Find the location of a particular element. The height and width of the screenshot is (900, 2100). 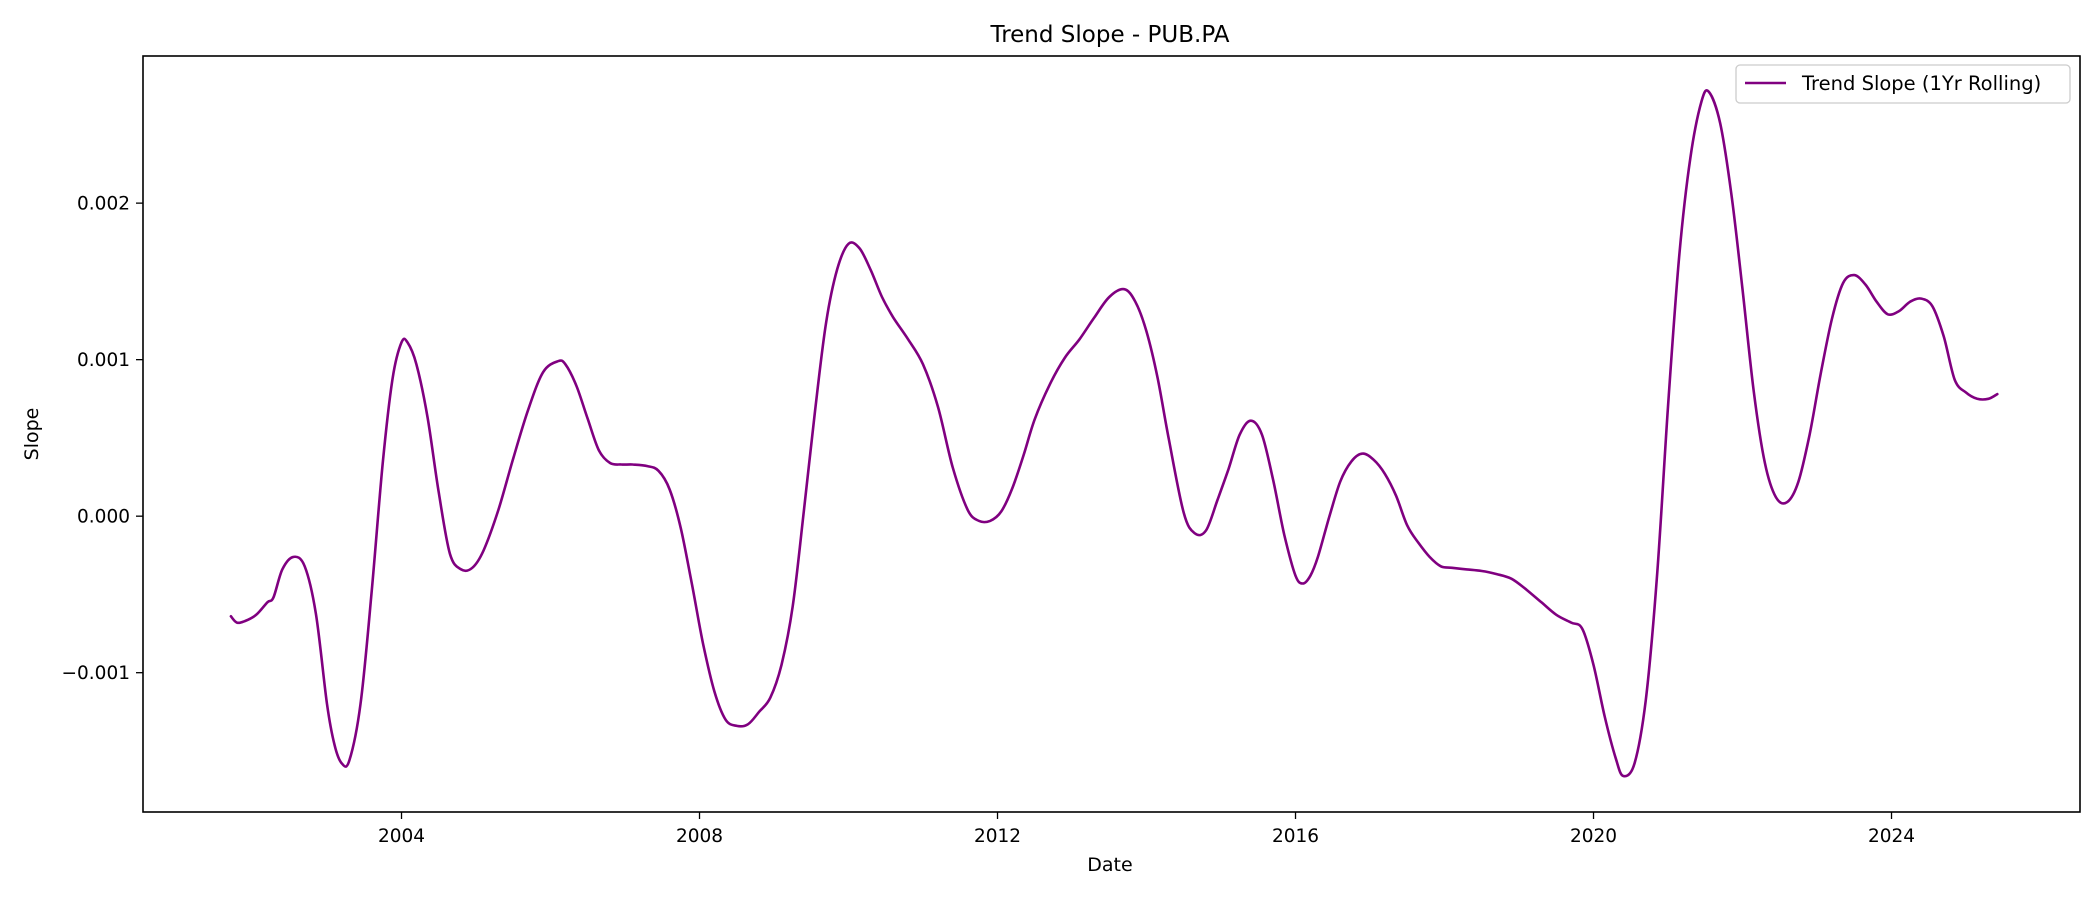

x-tick-label: 2008 is located at coordinates (699, 836).